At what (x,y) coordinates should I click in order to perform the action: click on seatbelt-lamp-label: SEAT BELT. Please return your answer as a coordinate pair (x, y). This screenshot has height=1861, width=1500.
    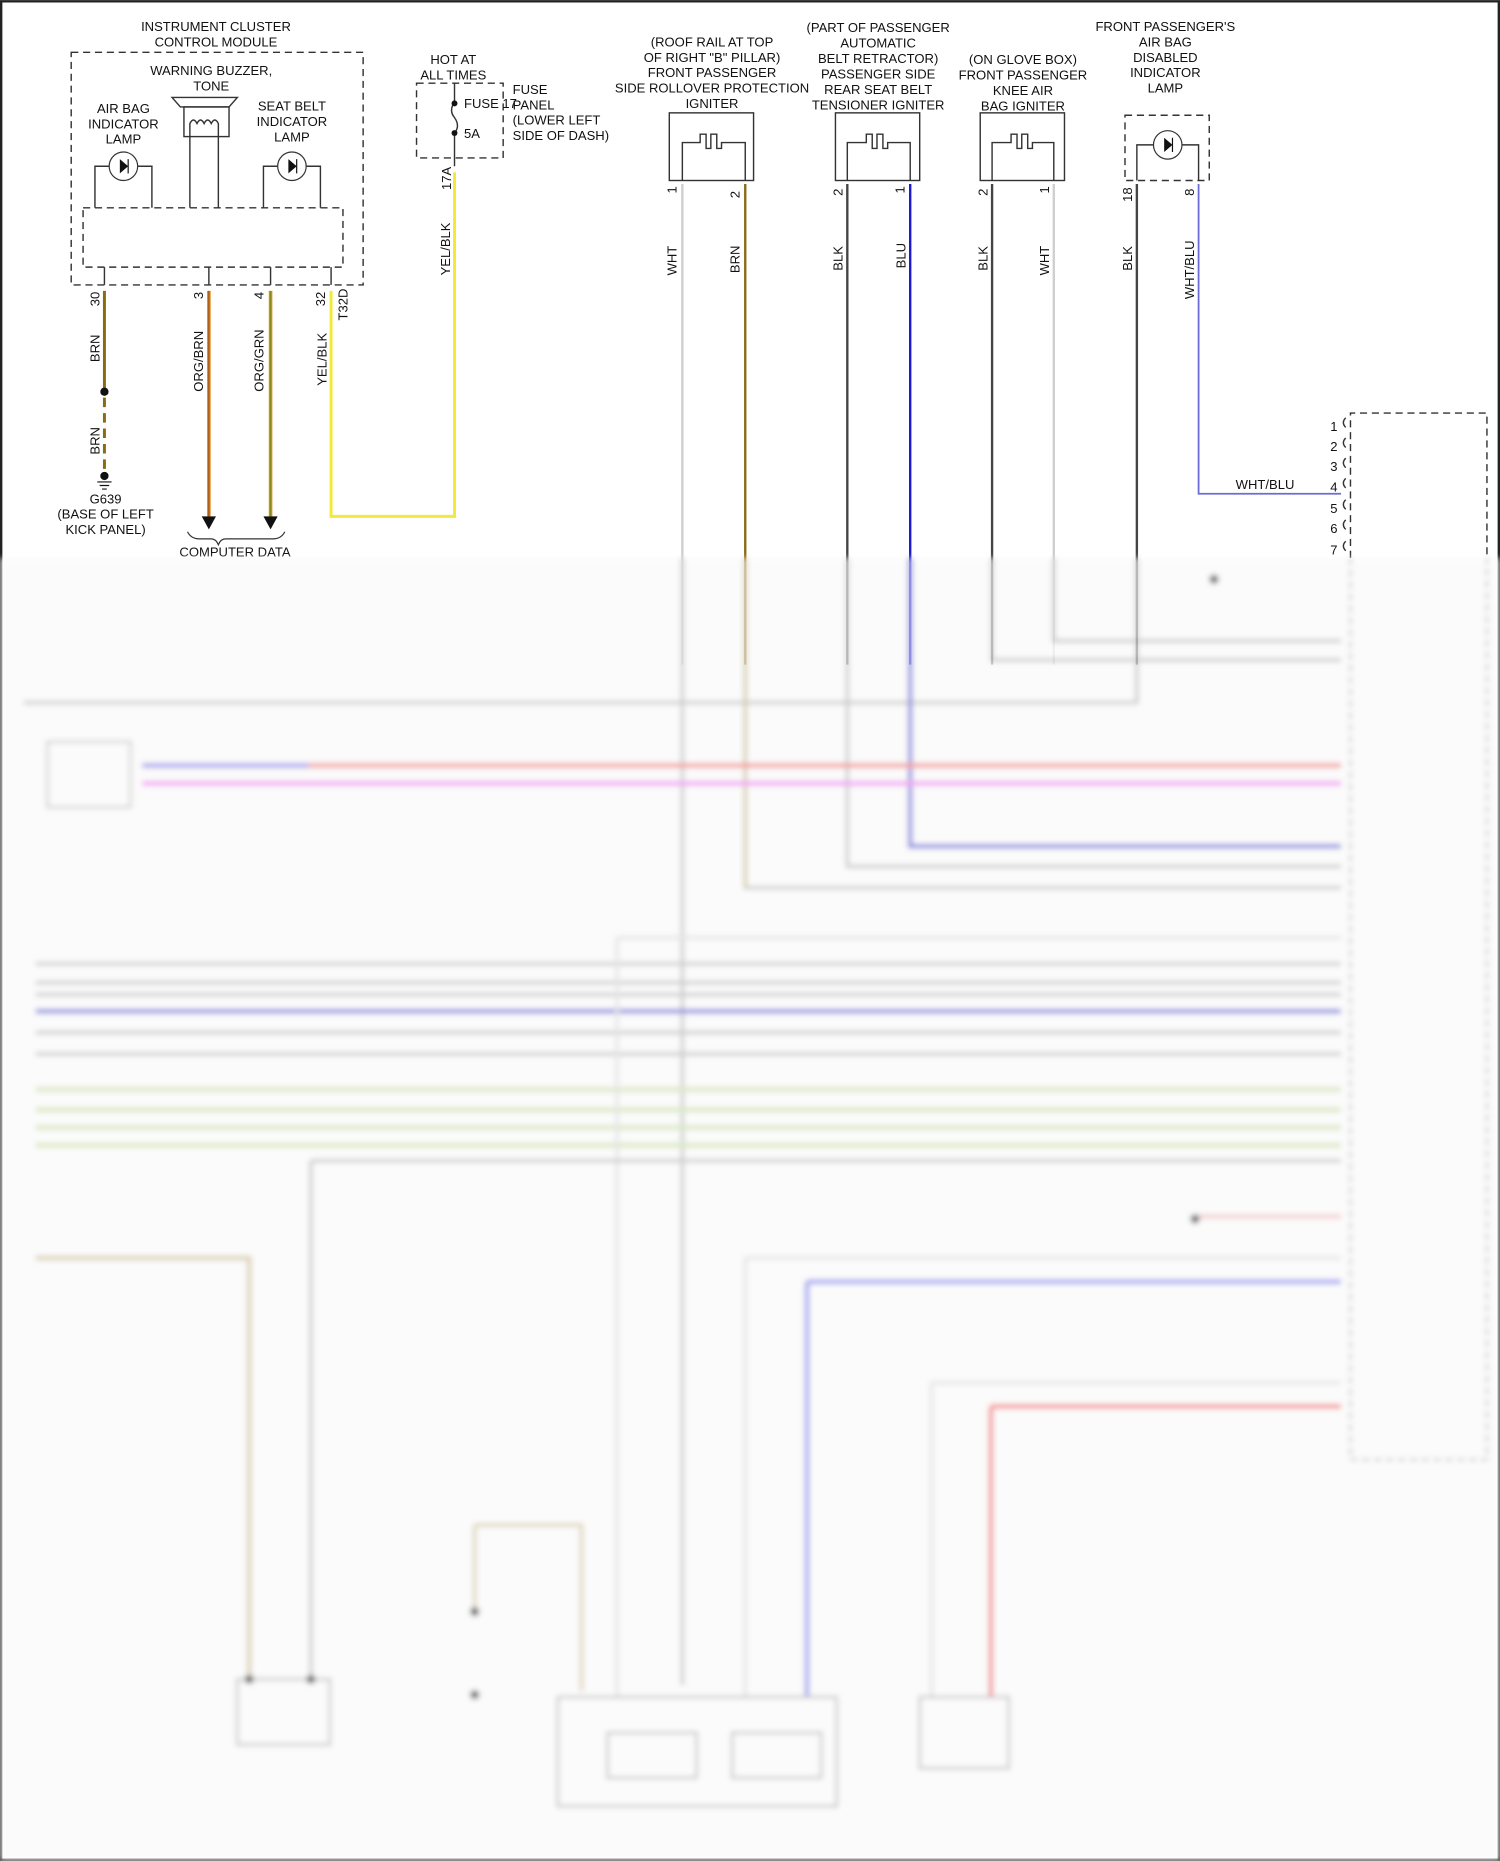
    Looking at the image, I should click on (292, 105).